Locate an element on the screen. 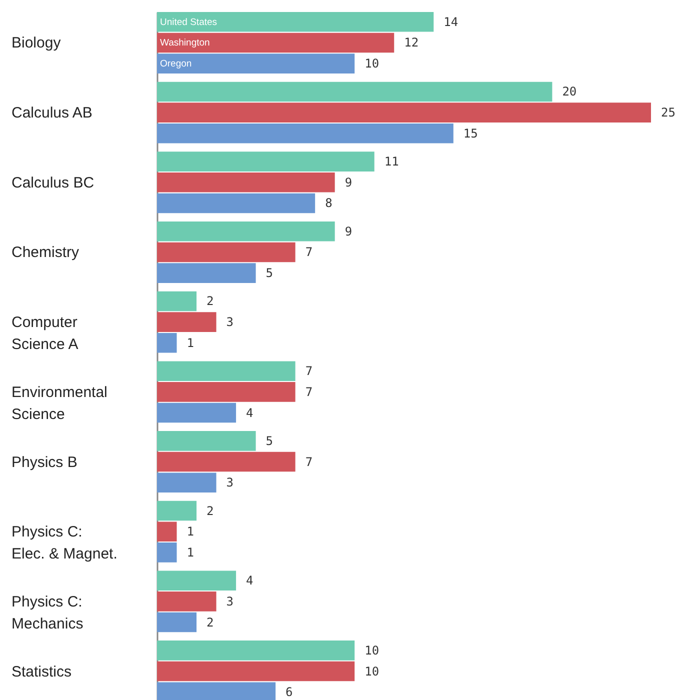 The image size is (686, 700). y-tick-label: Physics C: Mechanics is located at coordinates (48, 612).